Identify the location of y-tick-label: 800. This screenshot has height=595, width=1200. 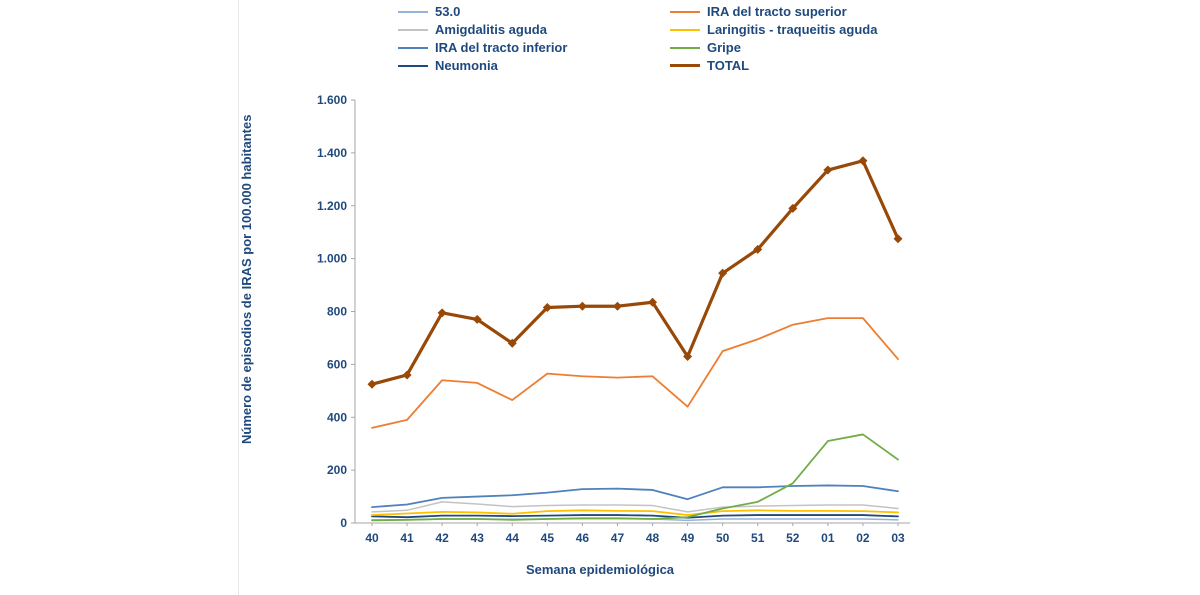
(337, 312).